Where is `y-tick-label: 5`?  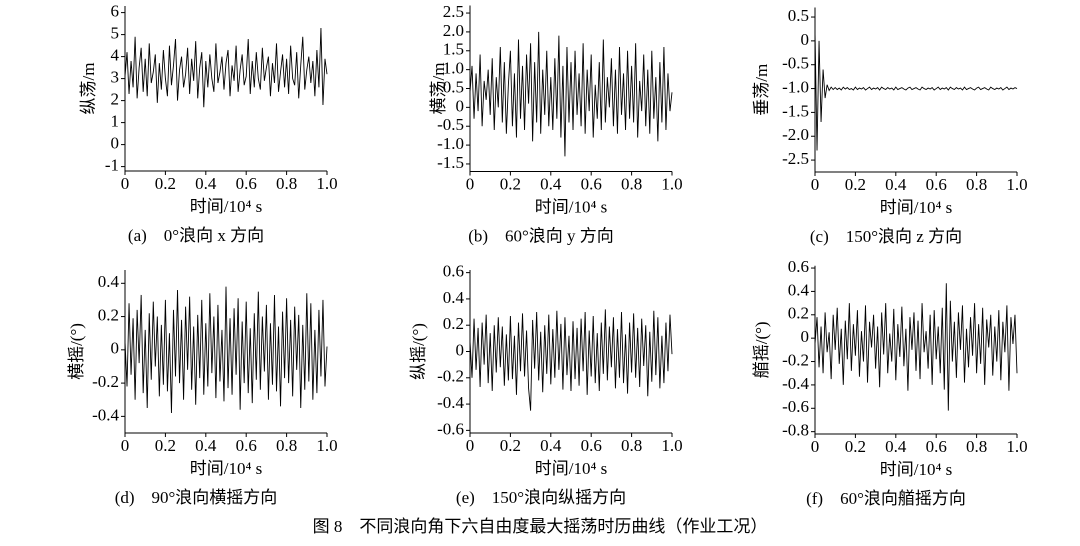 y-tick-label: 5 is located at coordinates (115, 33).